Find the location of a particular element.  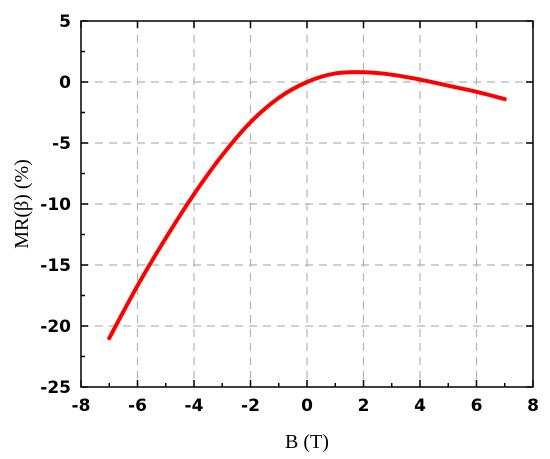

y-tick-label: 0 is located at coordinates (65, 83).